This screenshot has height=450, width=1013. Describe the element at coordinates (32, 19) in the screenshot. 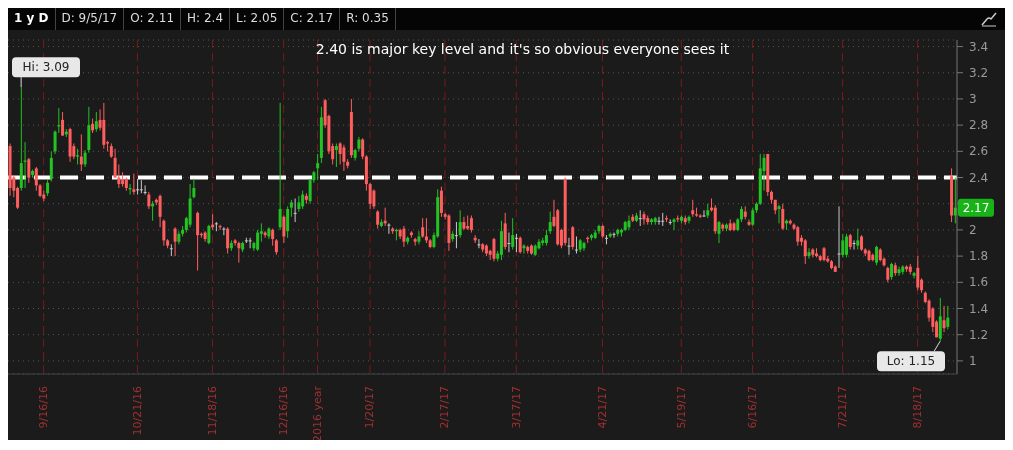

I see `chart-title: 1 y D` at that location.